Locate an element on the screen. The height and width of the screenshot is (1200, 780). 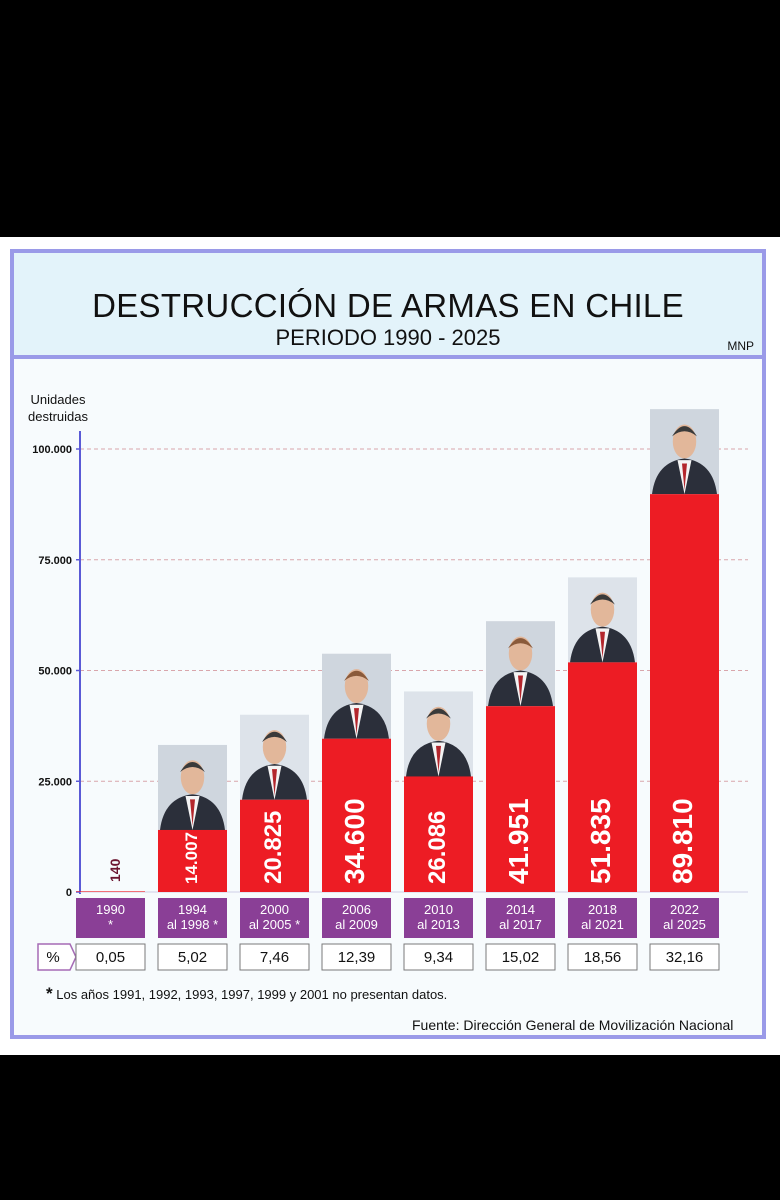
percent-value: 9,34 is located at coordinates (438, 957).